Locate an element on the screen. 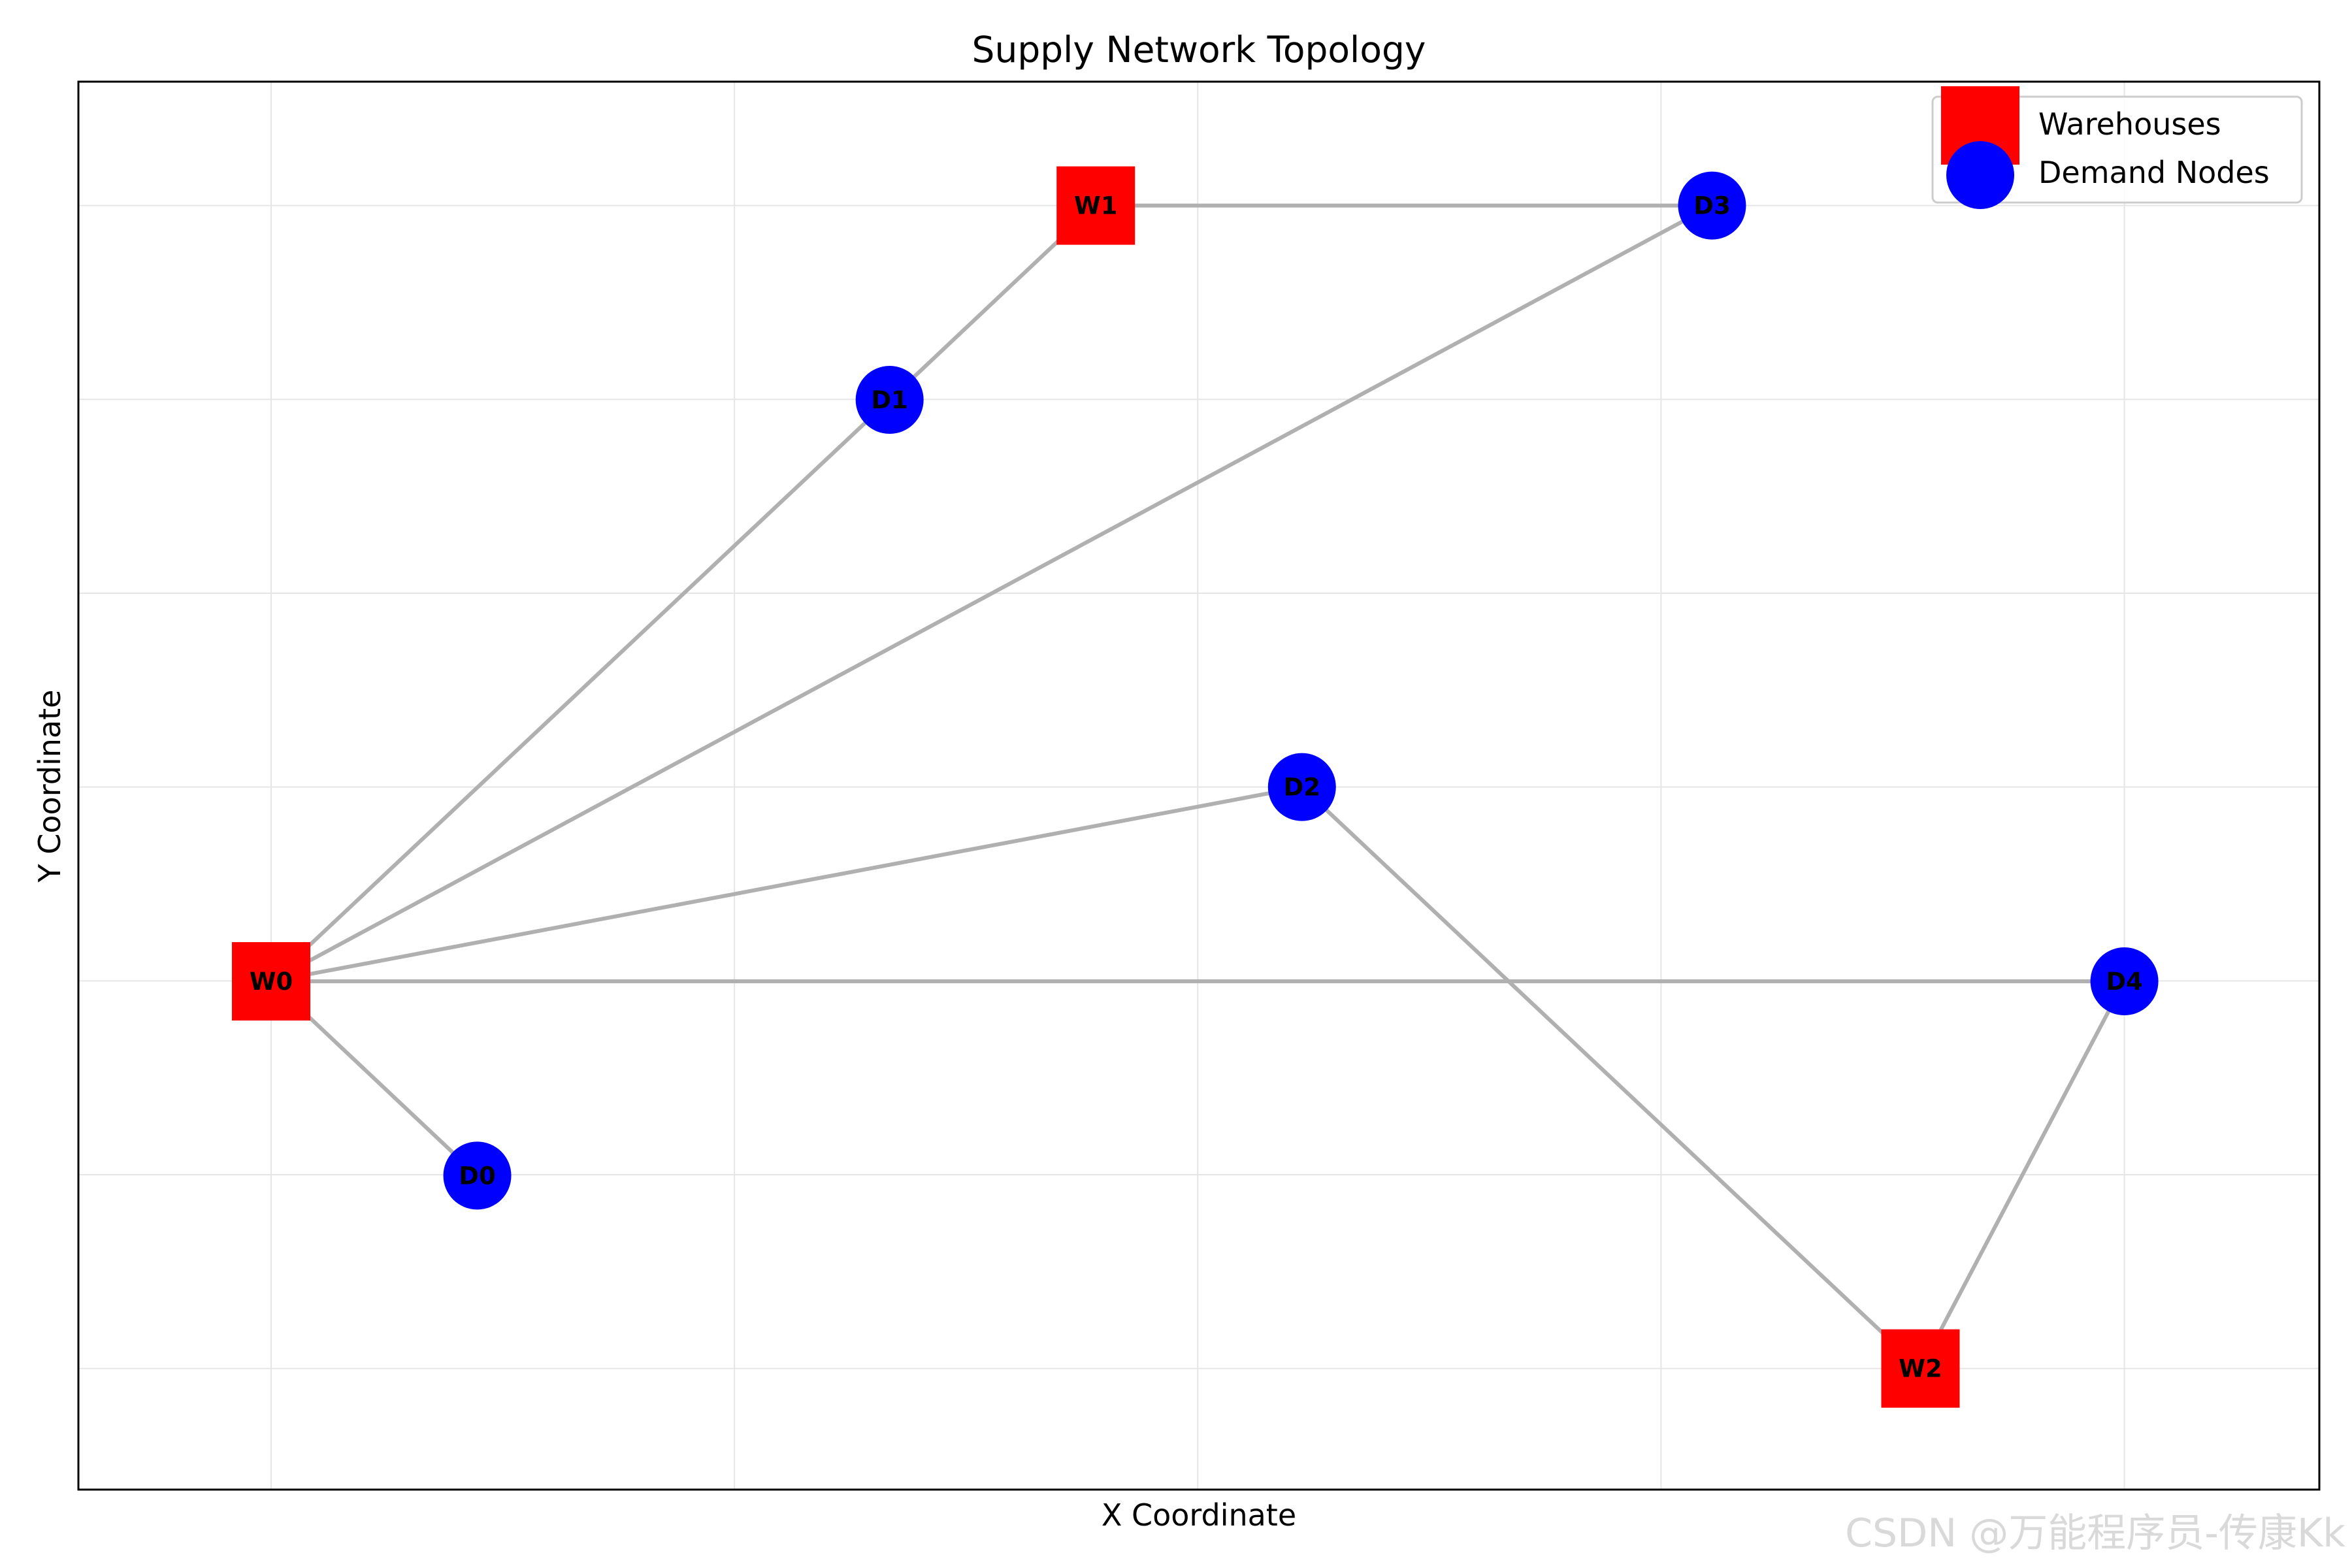  node-label-d2: D2 is located at coordinates (1302, 788).